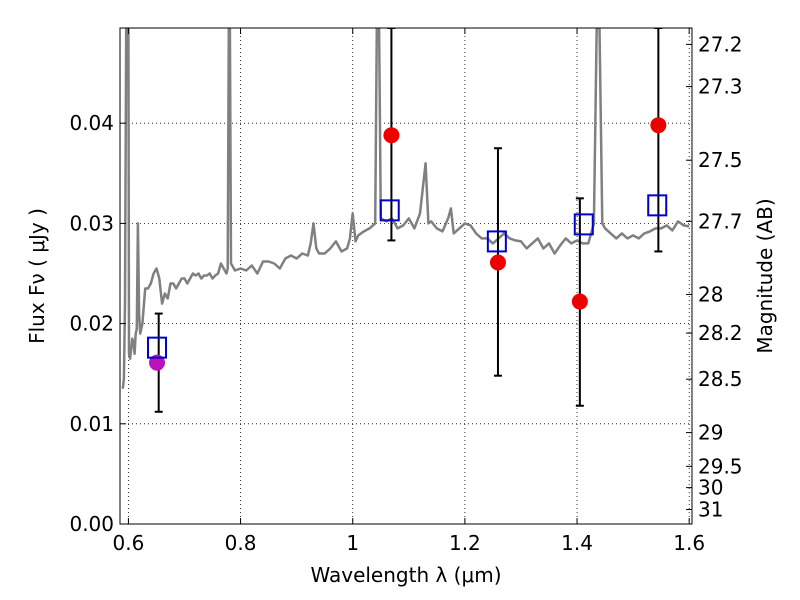 This screenshot has width=800, height=600. What do you see at coordinates (91, 324) in the screenshot?
I see `y-tick-label: 0.02` at bounding box center [91, 324].